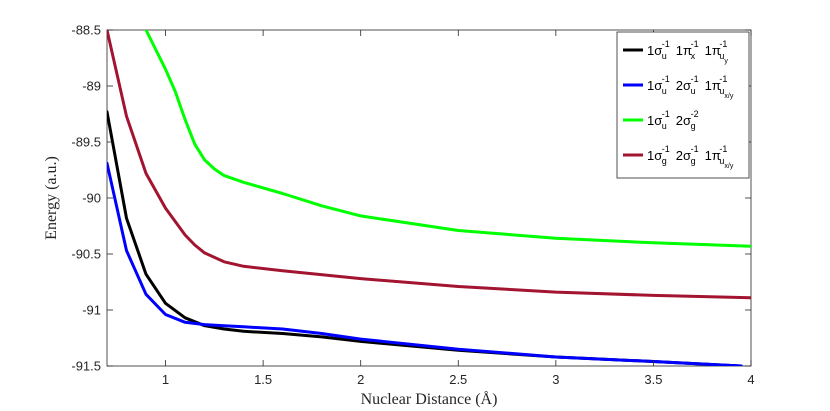 The image size is (830, 411). I want to click on y-tick-label: -91, so click(91, 310).